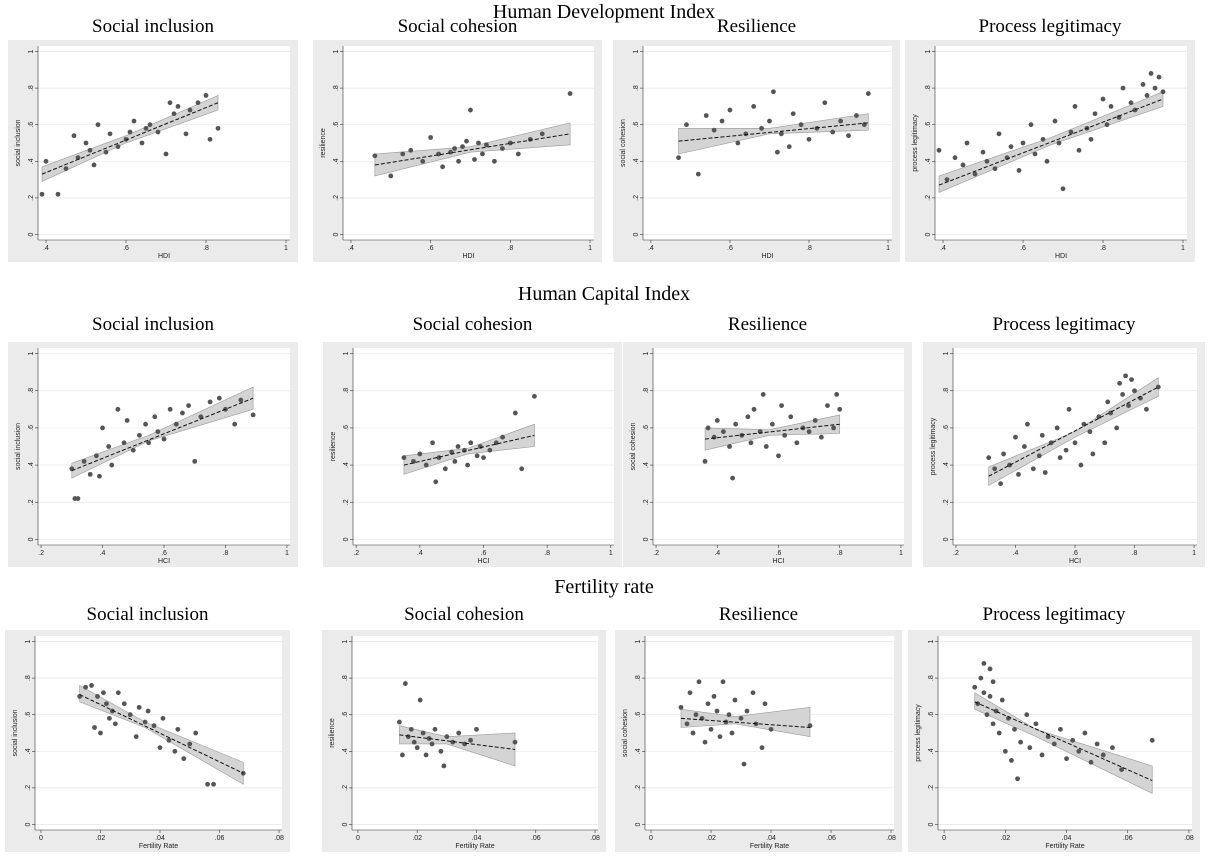 The image size is (1209, 856). What do you see at coordinates (220, 838) in the screenshot?
I see `x-tick-label: .06` at bounding box center [220, 838].